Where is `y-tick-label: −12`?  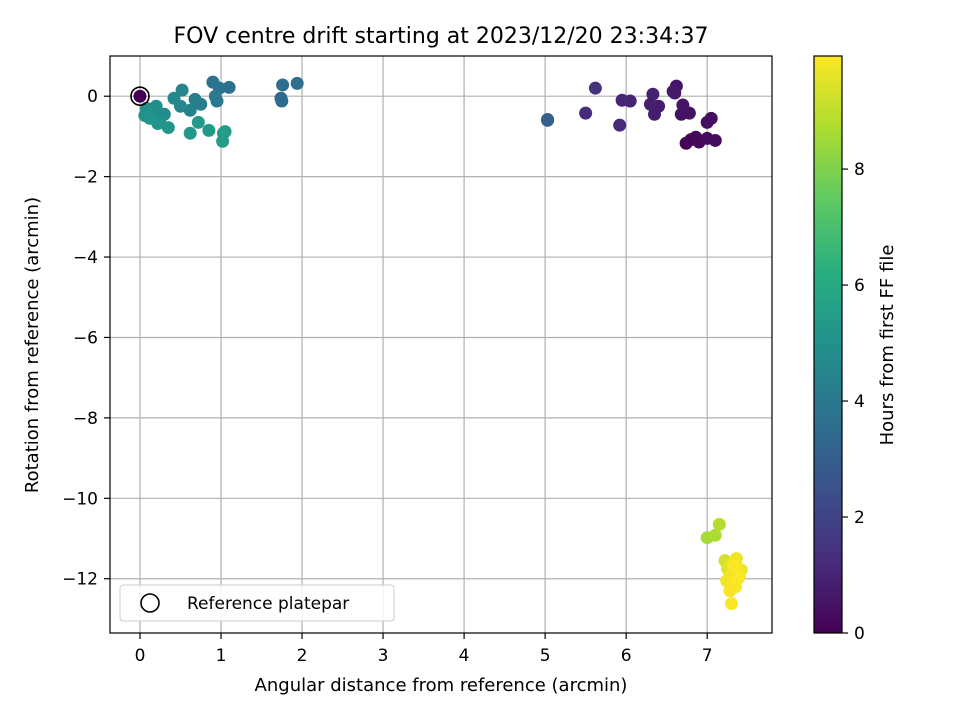
y-tick-label: −12 is located at coordinates (80, 580).